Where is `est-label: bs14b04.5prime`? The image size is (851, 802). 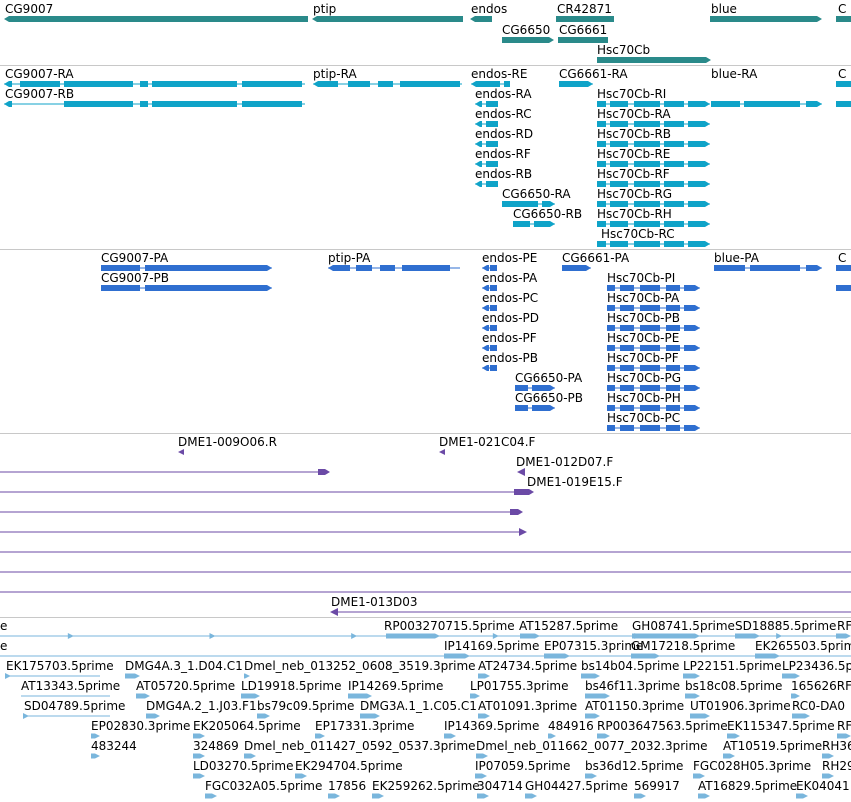
est-label: bs14b04.5prime is located at coordinates (630, 666).